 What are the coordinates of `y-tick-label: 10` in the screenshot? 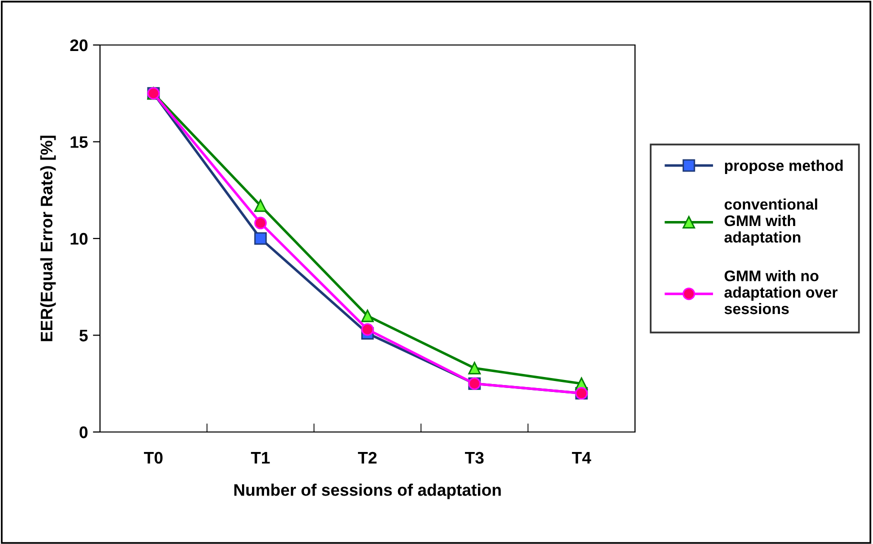 It's located at (79, 238).